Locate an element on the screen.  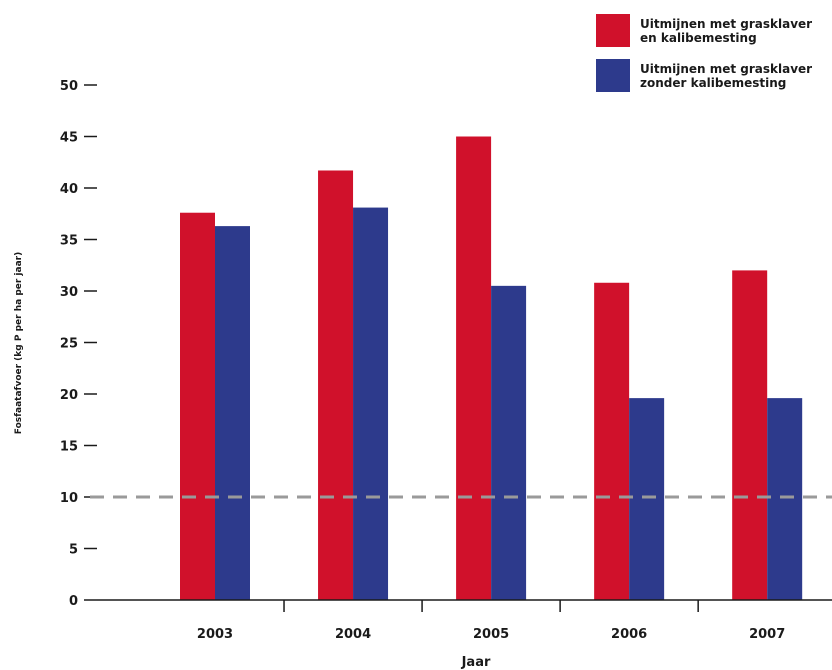
y-tick-label: 50 is located at coordinates (69, 86).